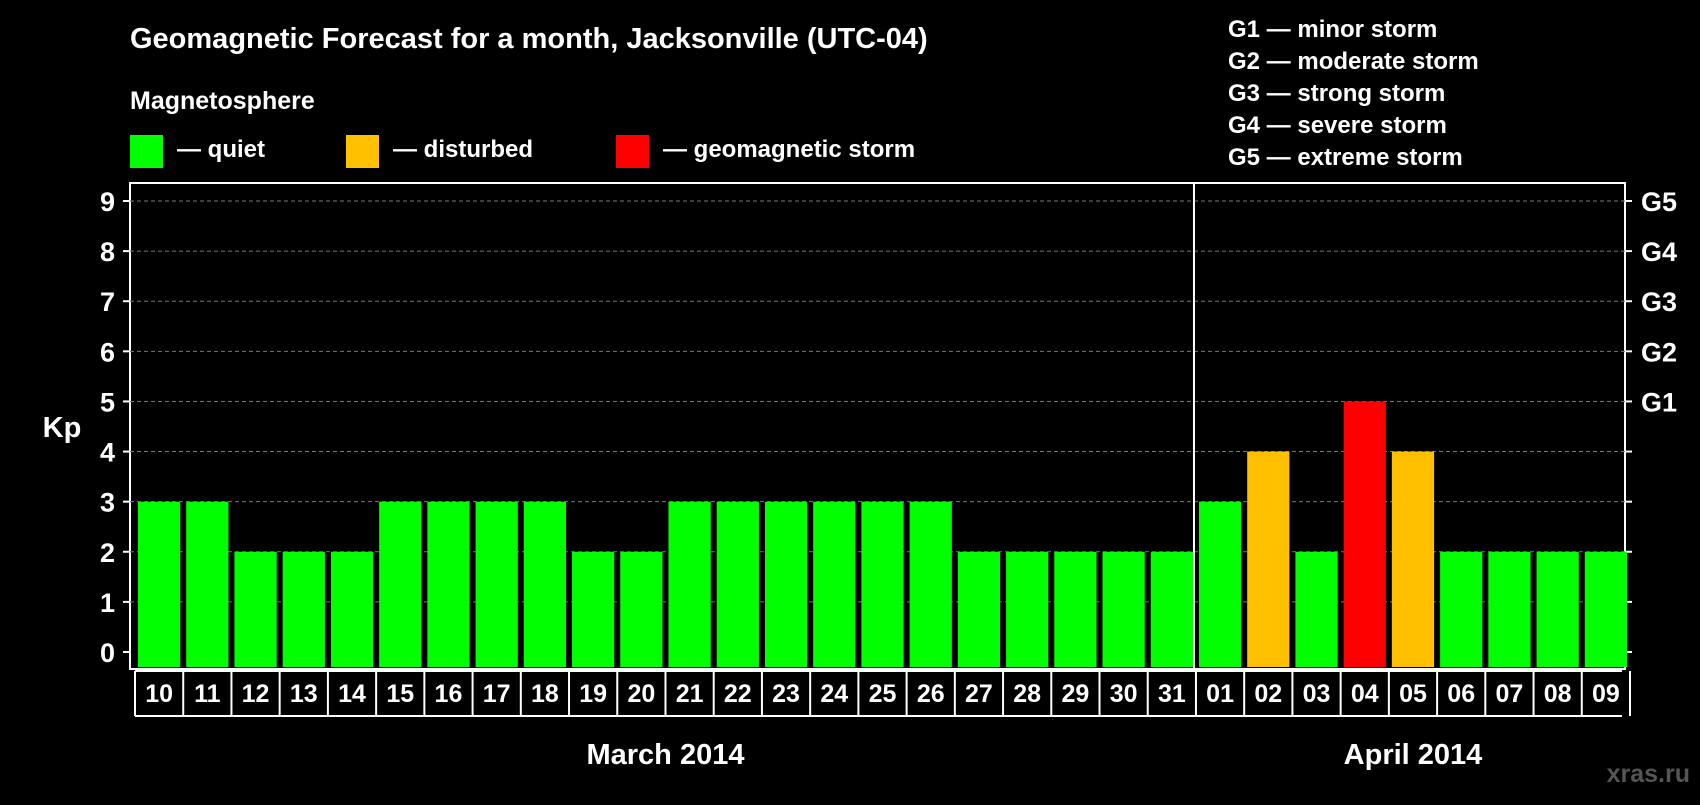 This screenshot has width=1700, height=805. What do you see at coordinates (1648, 774) in the screenshot?
I see `watermark: xras.ru` at bounding box center [1648, 774].